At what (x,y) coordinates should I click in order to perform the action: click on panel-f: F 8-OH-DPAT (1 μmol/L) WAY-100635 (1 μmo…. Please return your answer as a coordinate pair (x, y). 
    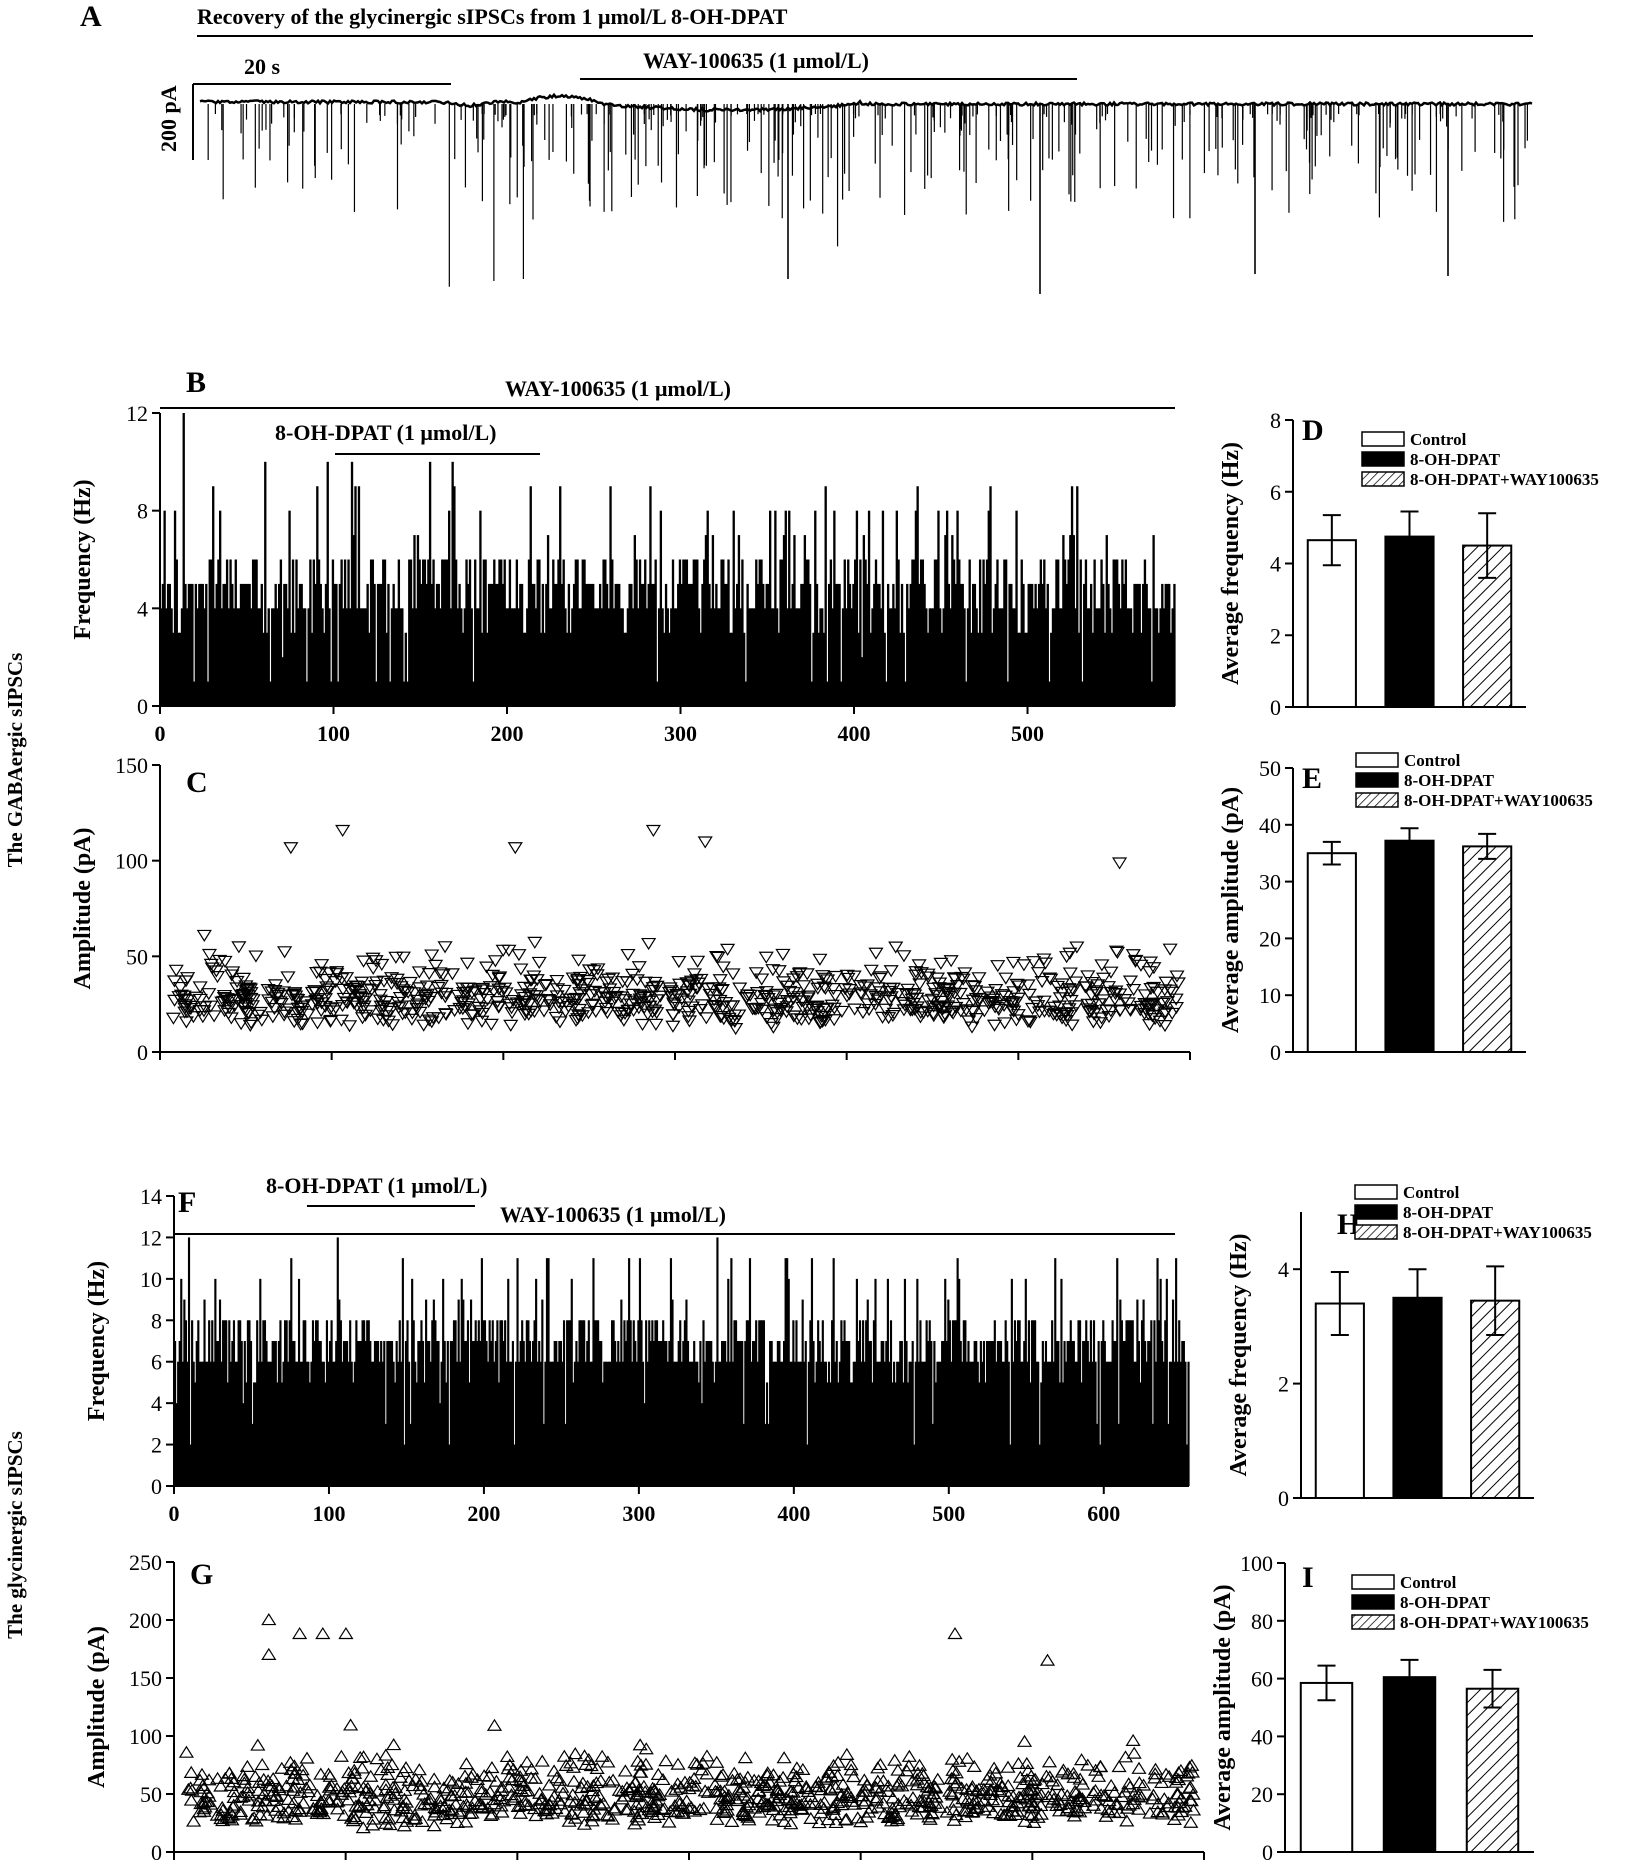
    Looking at the image, I should click on (637, 1349).